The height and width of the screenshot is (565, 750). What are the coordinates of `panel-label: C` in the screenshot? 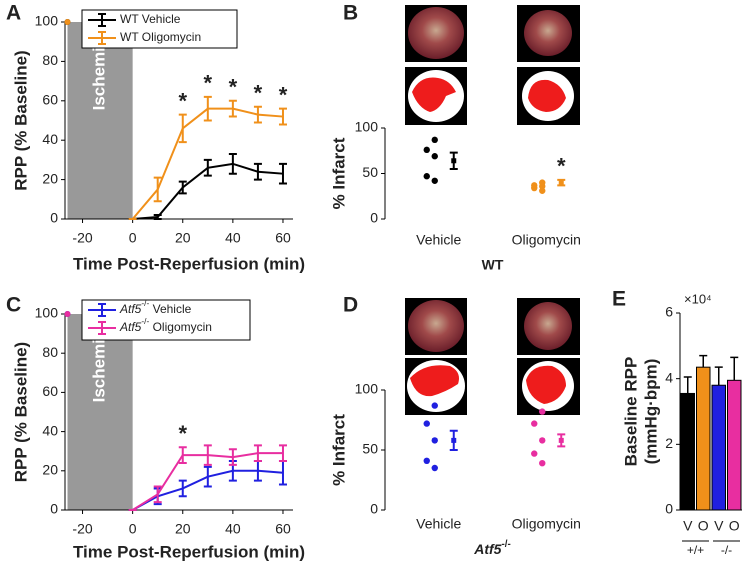 It's located at (13, 305).